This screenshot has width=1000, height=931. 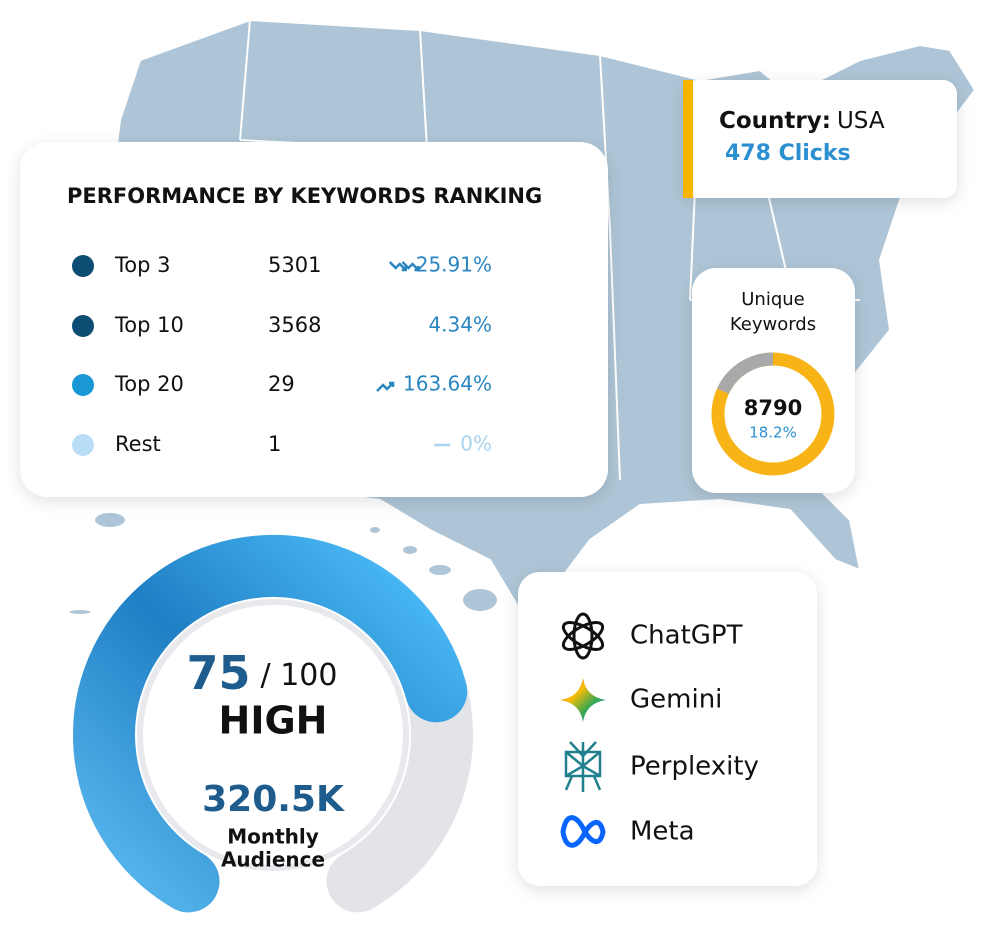 I want to click on rank-label: Top 10, so click(x=149, y=325).